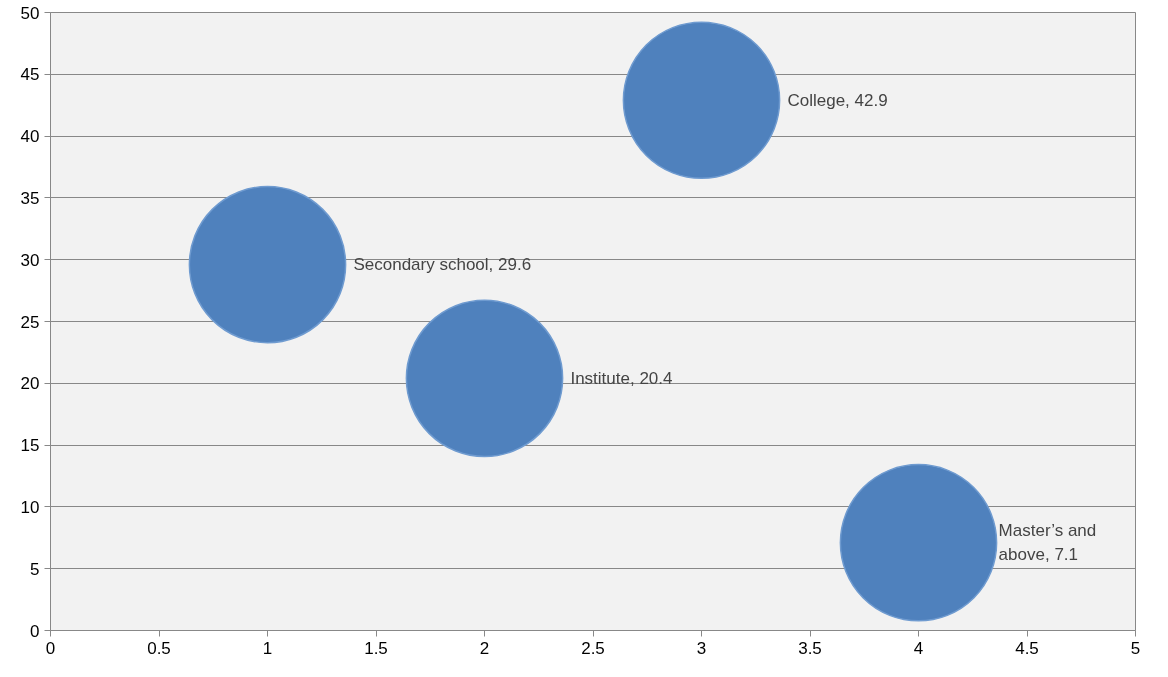  I want to click on y-tick-label: 40, so click(30, 137).